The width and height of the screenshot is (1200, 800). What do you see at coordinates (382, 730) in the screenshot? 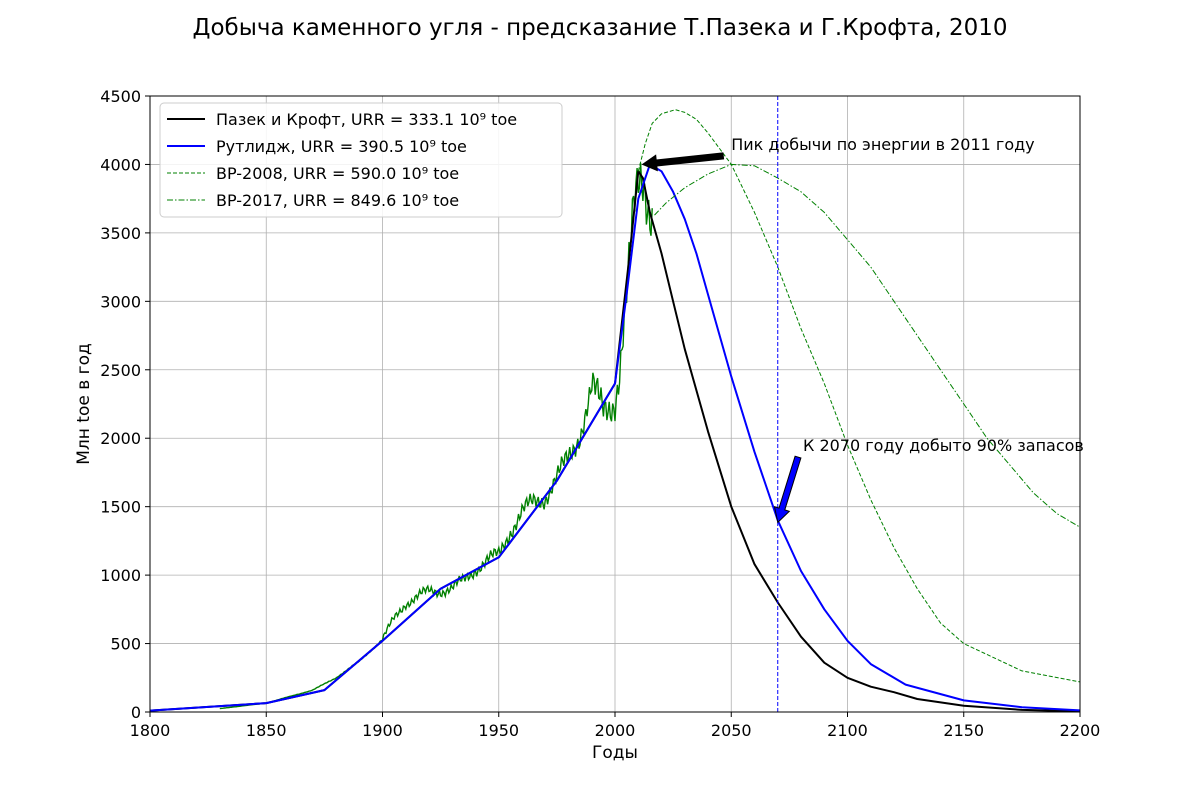
I see `x-tick-label: 1900` at bounding box center [382, 730].